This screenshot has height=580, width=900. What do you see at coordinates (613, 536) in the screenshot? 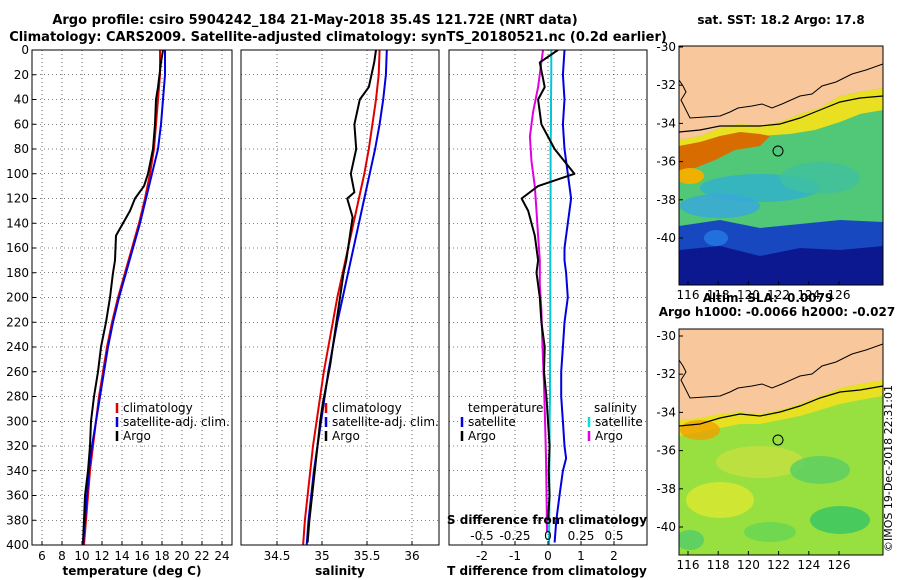
I see `s-tick-label: 0.5` at bounding box center [613, 536].